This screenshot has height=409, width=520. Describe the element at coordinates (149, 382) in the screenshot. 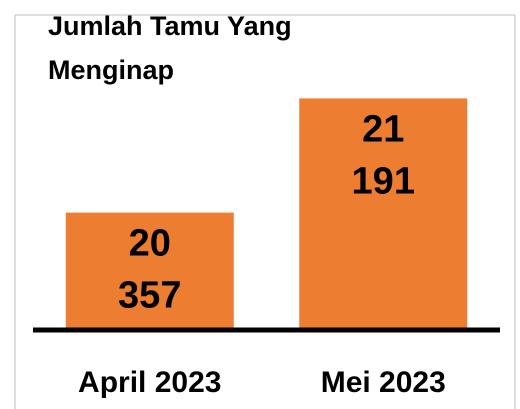

I see `x-tick-label: April 2023` at that location.